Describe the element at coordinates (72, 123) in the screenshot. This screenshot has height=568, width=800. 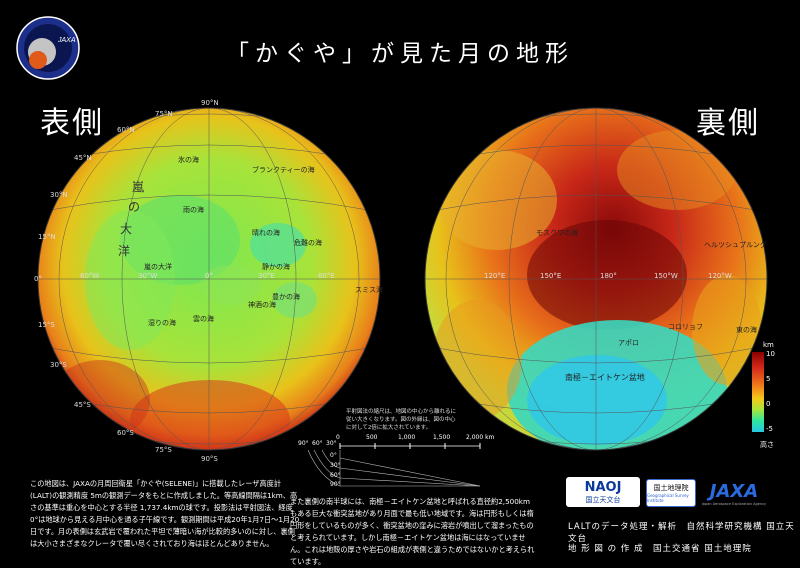
I see `near-side-label: 表側` at that location.